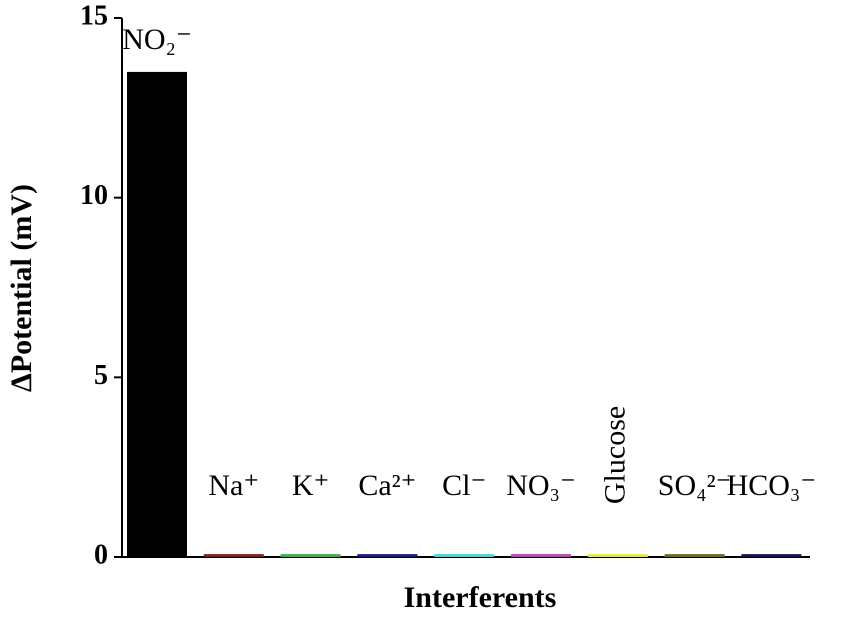 The width and height of the screenshot is (850, 617). What do you see at coordinates (695, 485) in the screenshot?
I see `category-label: SO₄²⁻` at bounding box center [695, 485].